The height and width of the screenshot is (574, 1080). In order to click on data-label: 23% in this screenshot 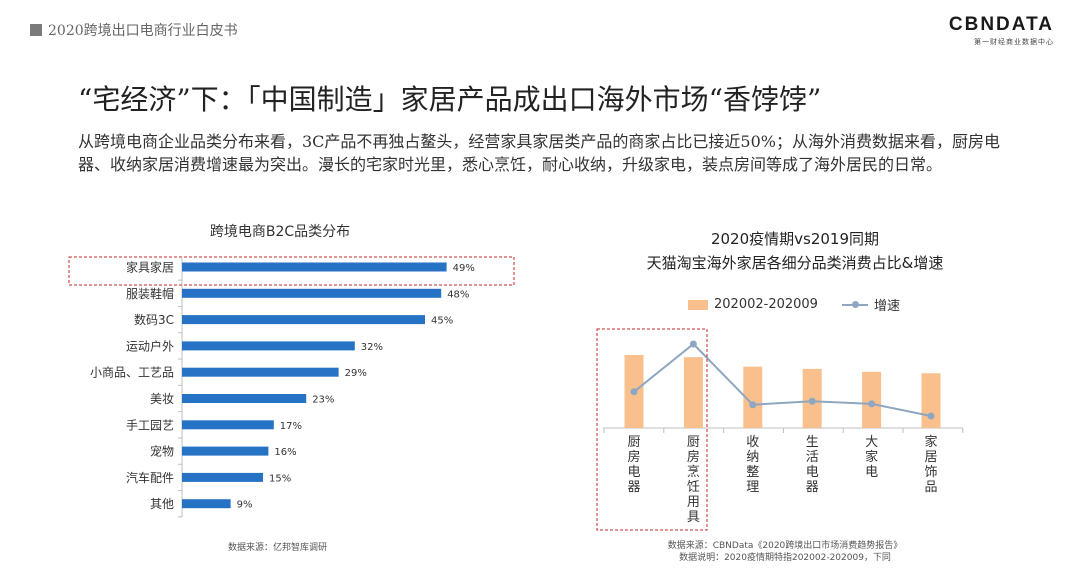, I will do `click(323, 400)`.